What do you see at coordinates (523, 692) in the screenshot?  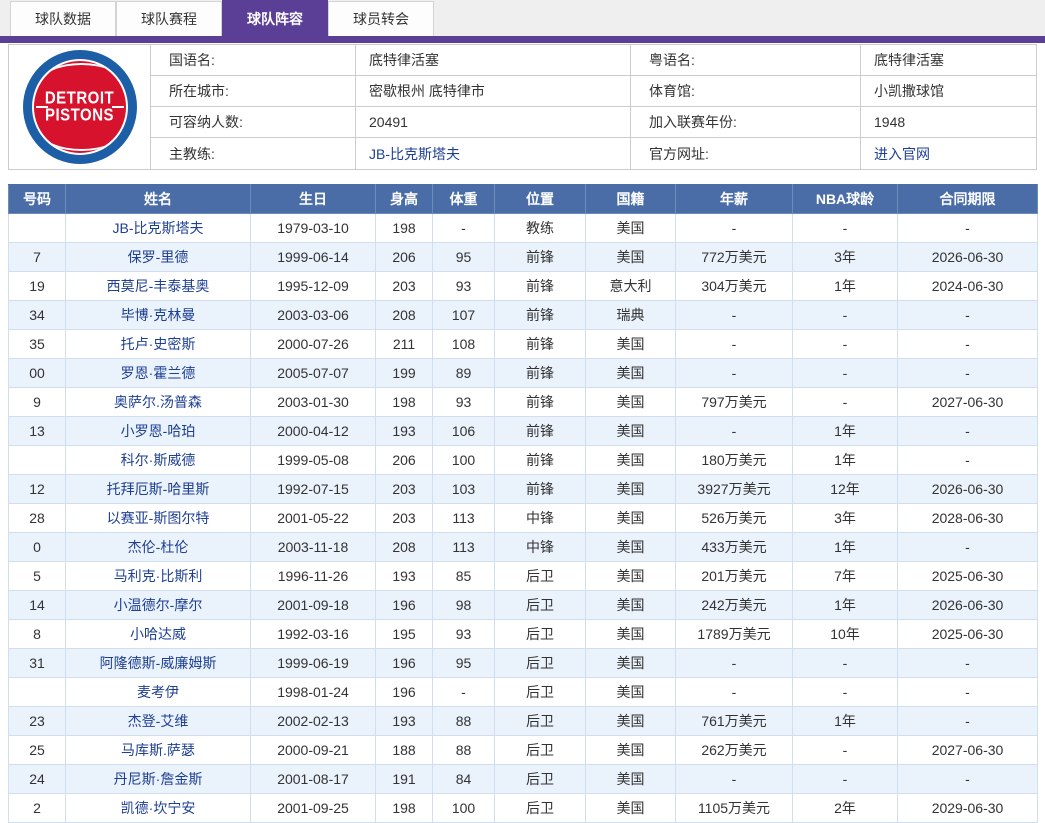 I see `table-row: 麦考伊 1998-01-24 196- 后卫 美国 - - -` at bounding box center [523, 692].